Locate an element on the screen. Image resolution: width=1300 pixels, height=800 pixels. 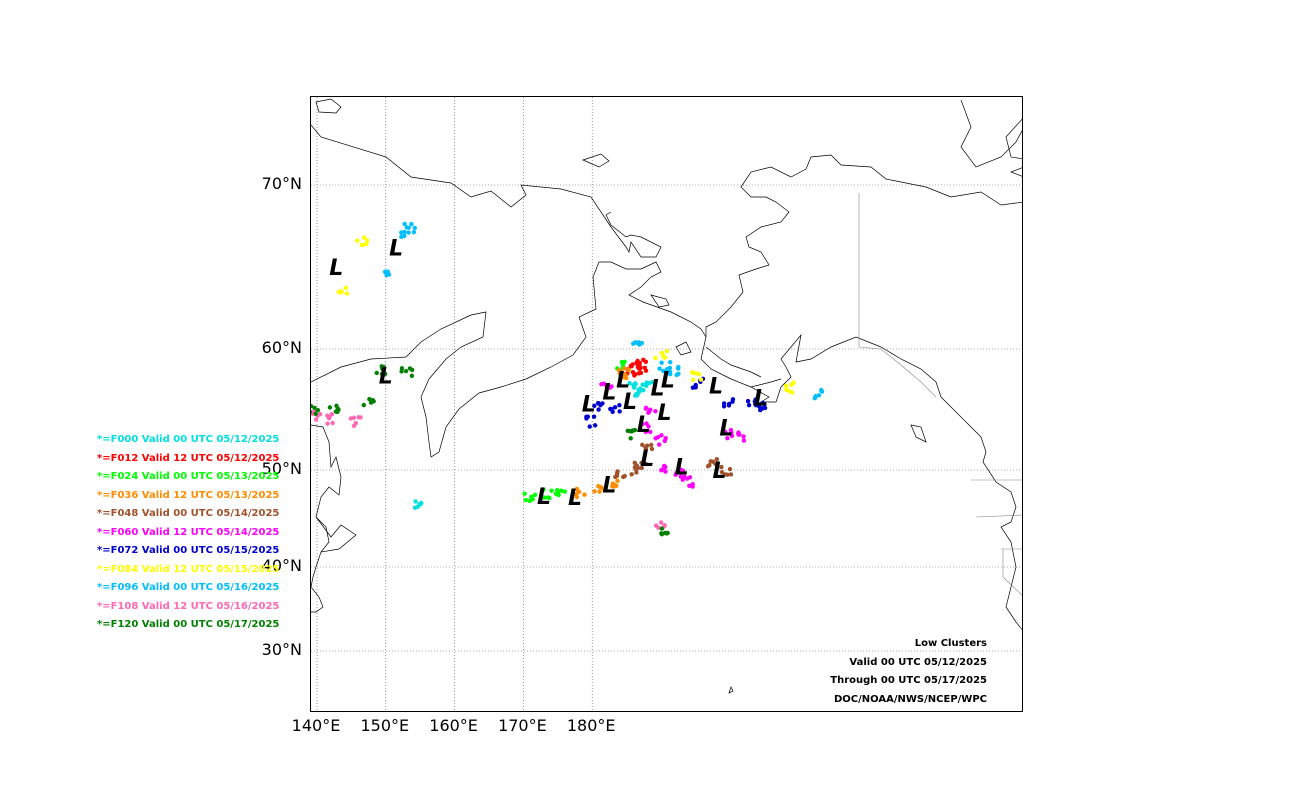
latitude-label: 30°N is located at coordinates (281, 649).